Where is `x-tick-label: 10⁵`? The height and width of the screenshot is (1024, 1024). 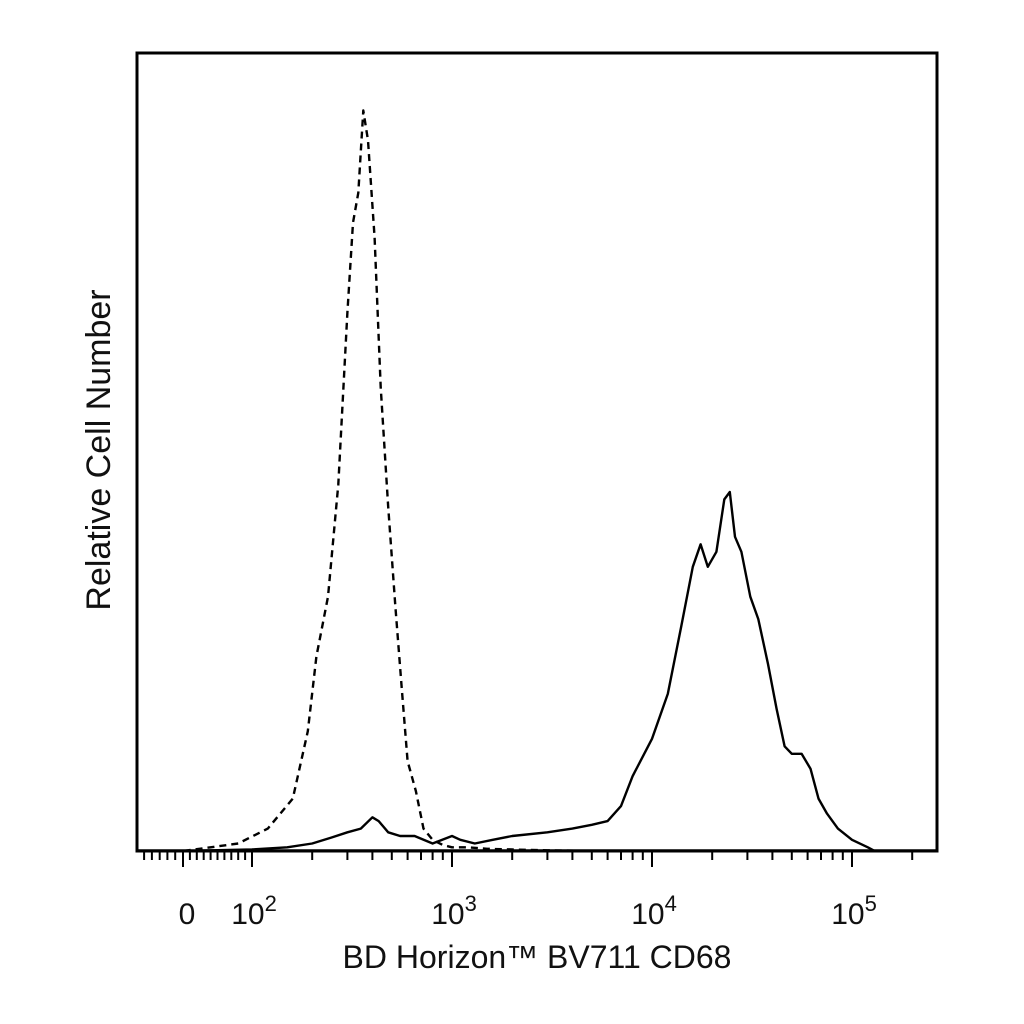
x-tick-label: 10⁵ is located at coordinates (854, 911).